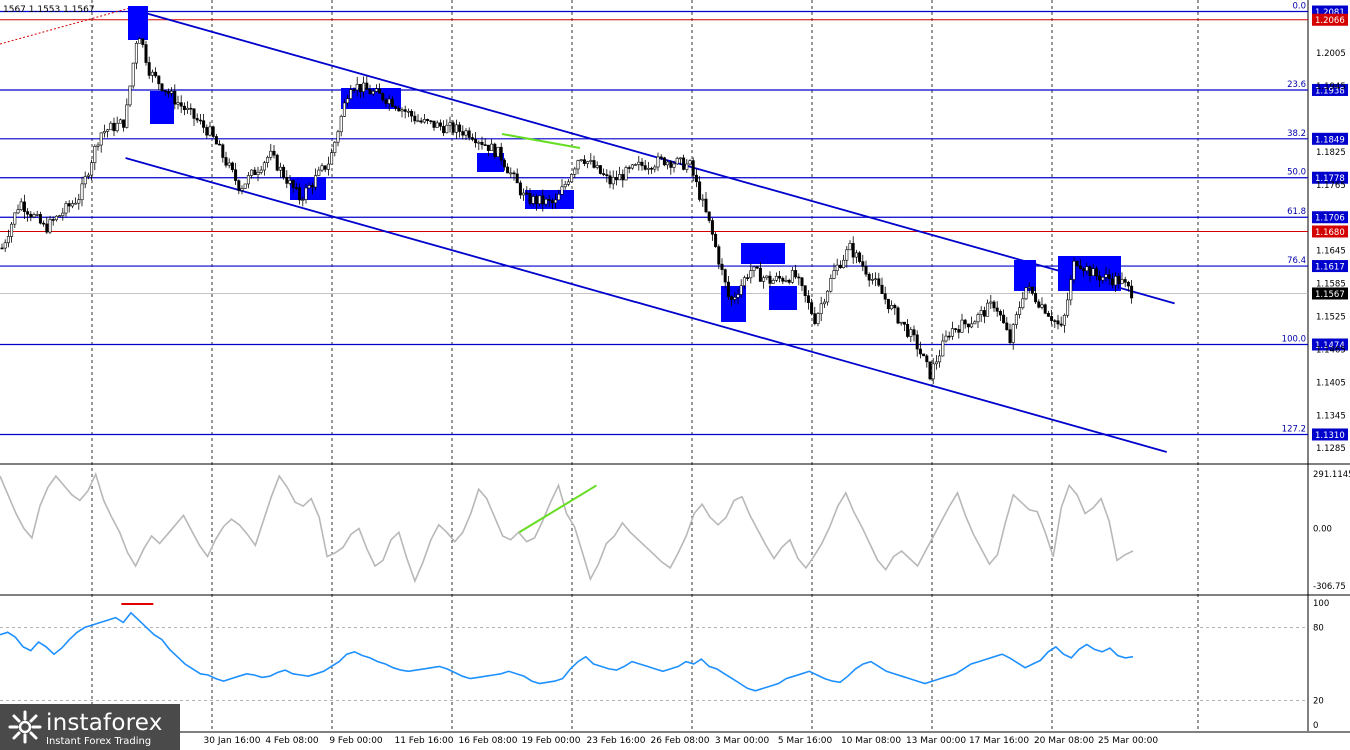 Image resolution: width=1350 pixels, height=750 pixels. Describe the element at coordinates (423, 741) in the screenshot. I see `x-axis-label: 11 Feb 16:00` at that location.